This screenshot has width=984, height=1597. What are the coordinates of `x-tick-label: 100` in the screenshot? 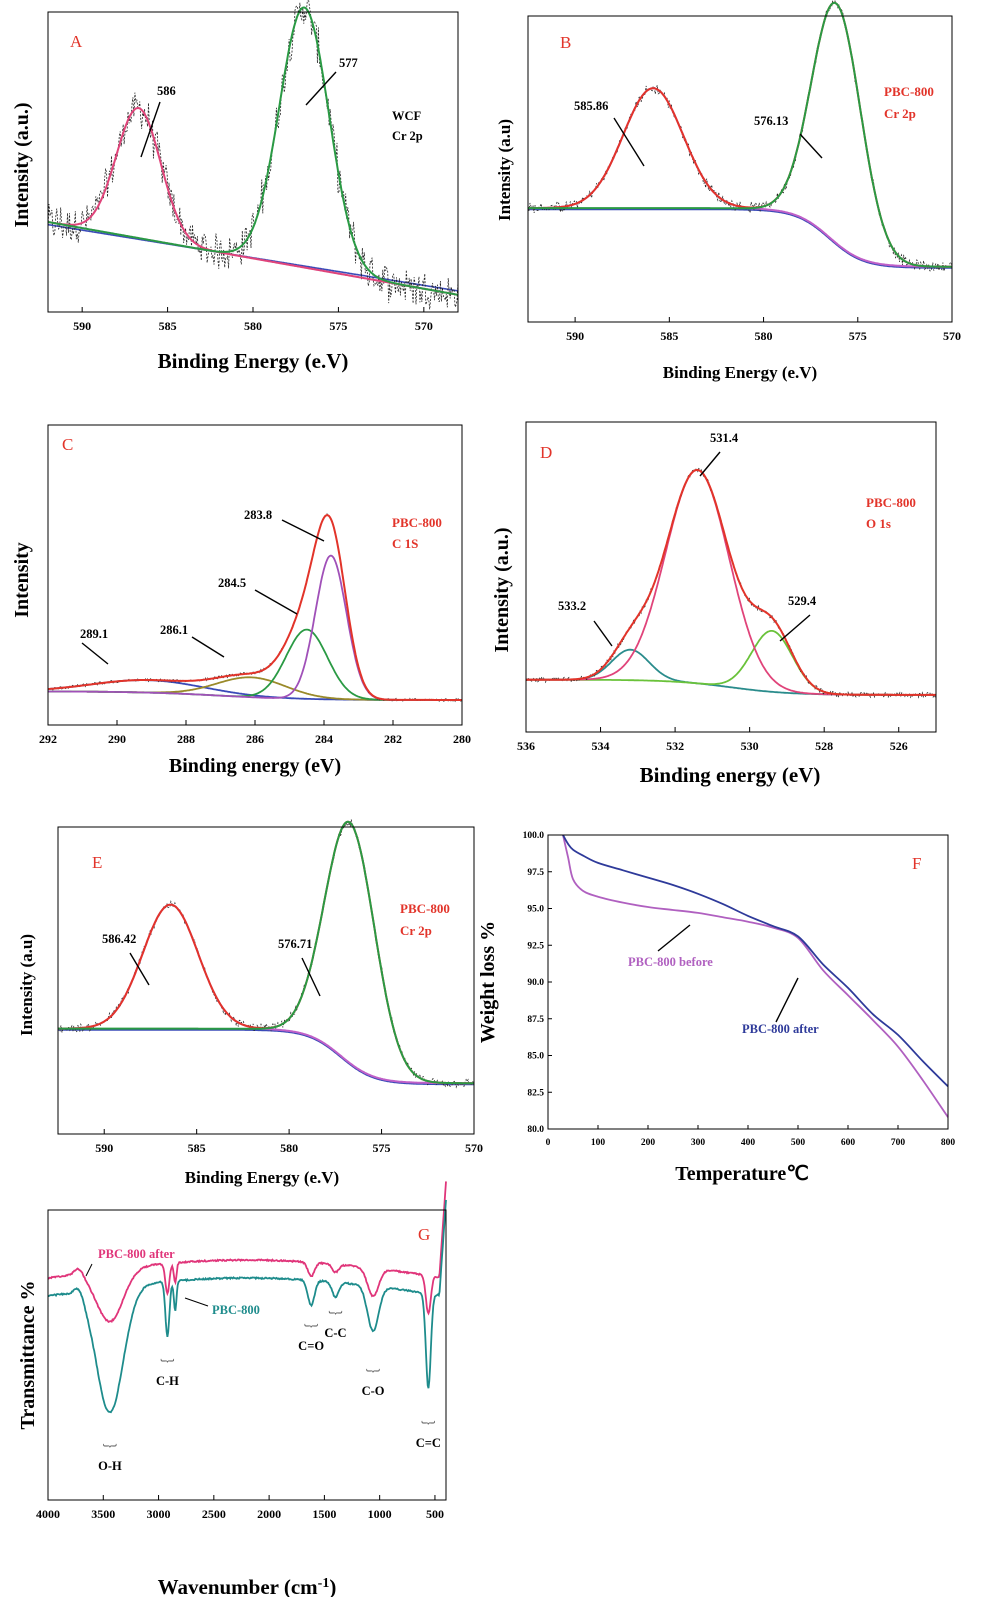 It's located at (598, 1143).